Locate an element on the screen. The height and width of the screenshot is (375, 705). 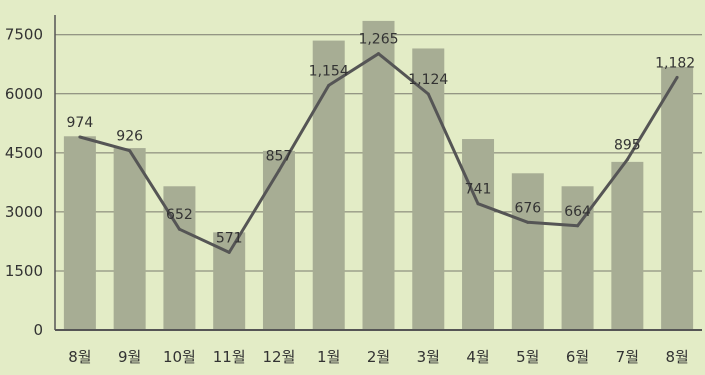
data-label: 1,154 is located at coordinates (329, 71).